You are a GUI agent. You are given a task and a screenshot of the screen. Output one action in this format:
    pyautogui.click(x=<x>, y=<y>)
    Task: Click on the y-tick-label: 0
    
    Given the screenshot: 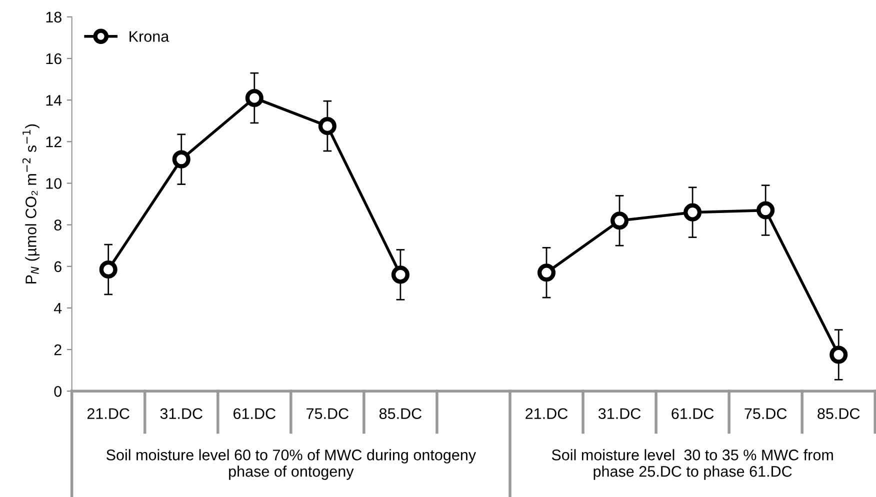 What is the action you would take?
    pyautogui.click(x=58, y=391)
    